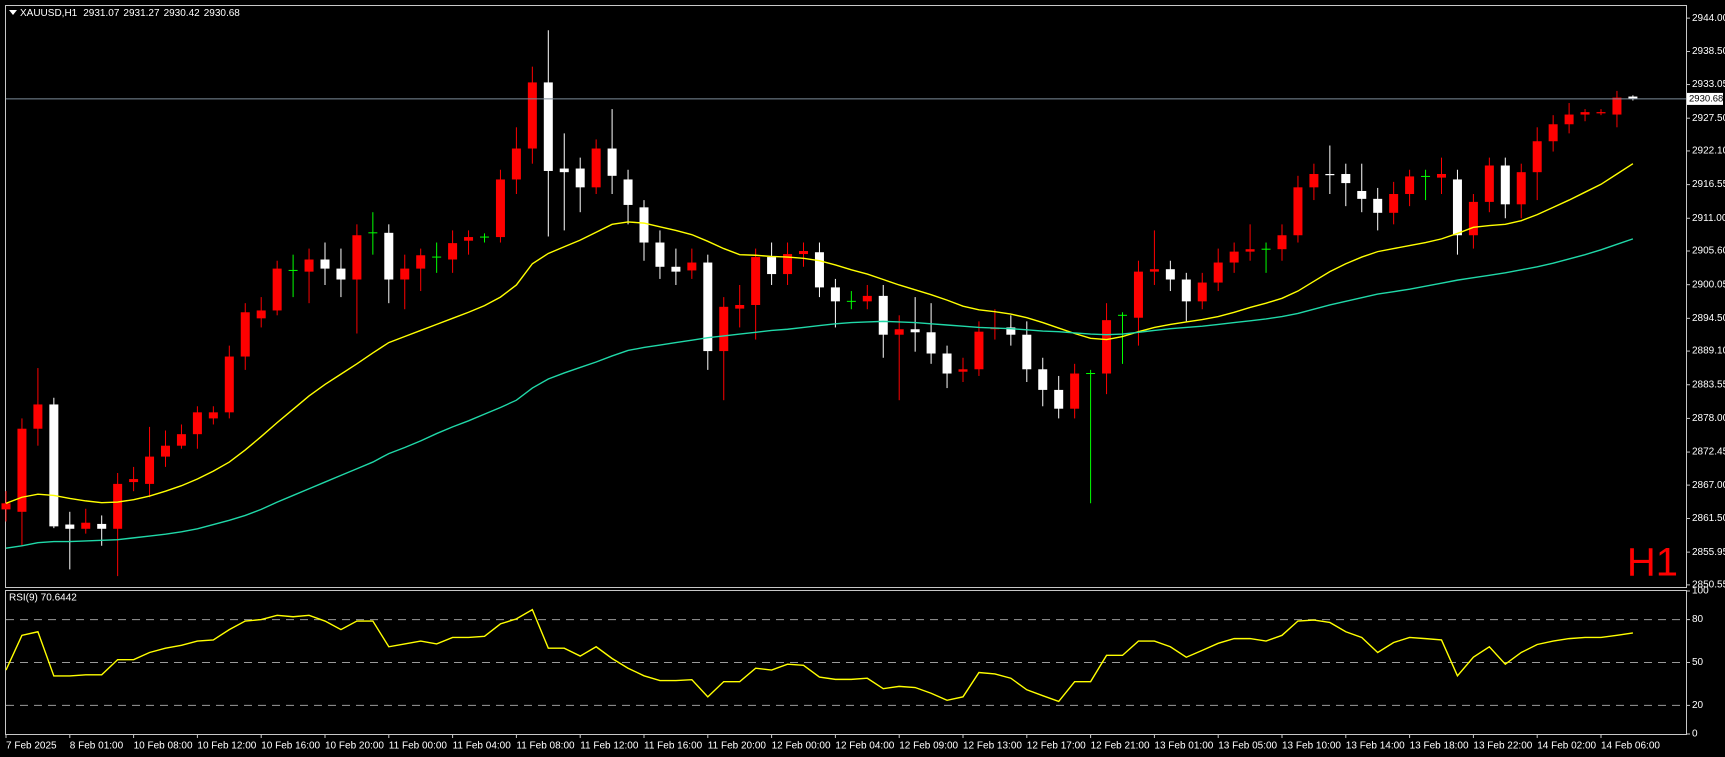 The height and width of the screenshot is (757, 1725). Describe the element at coordinates (1708, 452) in the screenshot. I see `y-tick-label: 2872.45` at that location.